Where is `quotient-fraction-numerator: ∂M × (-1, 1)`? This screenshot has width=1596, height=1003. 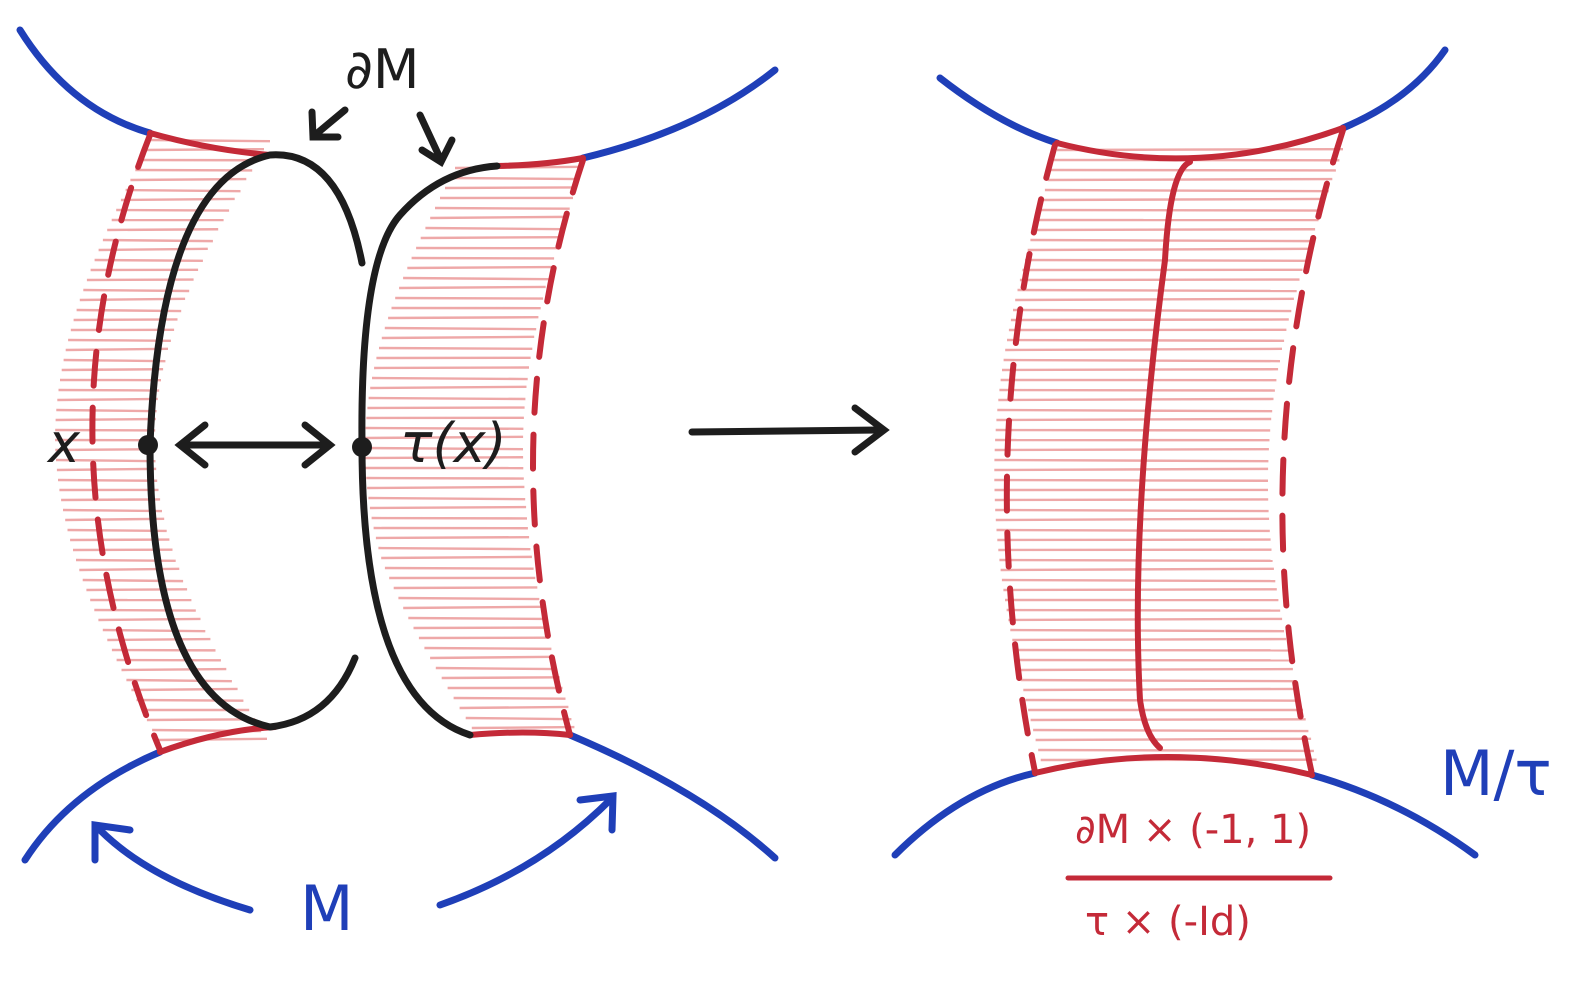
quotient-fraction-numerator: ∂M × (-1, 1) is located at coordinates (1193, 830).